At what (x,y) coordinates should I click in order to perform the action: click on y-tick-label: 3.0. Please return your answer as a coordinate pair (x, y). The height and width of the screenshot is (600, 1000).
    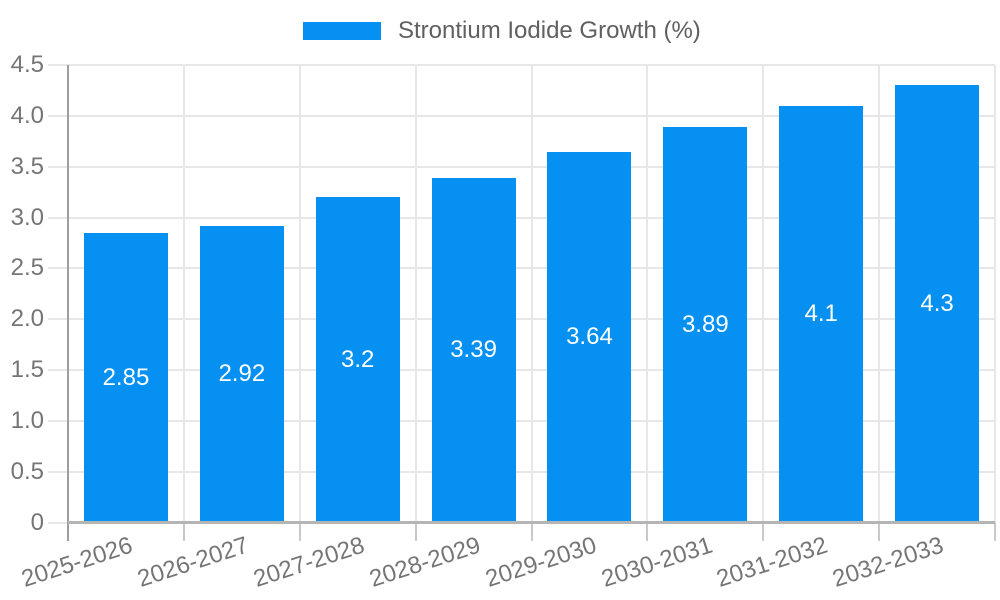
    Looking at the image, I should click on (27, 217).